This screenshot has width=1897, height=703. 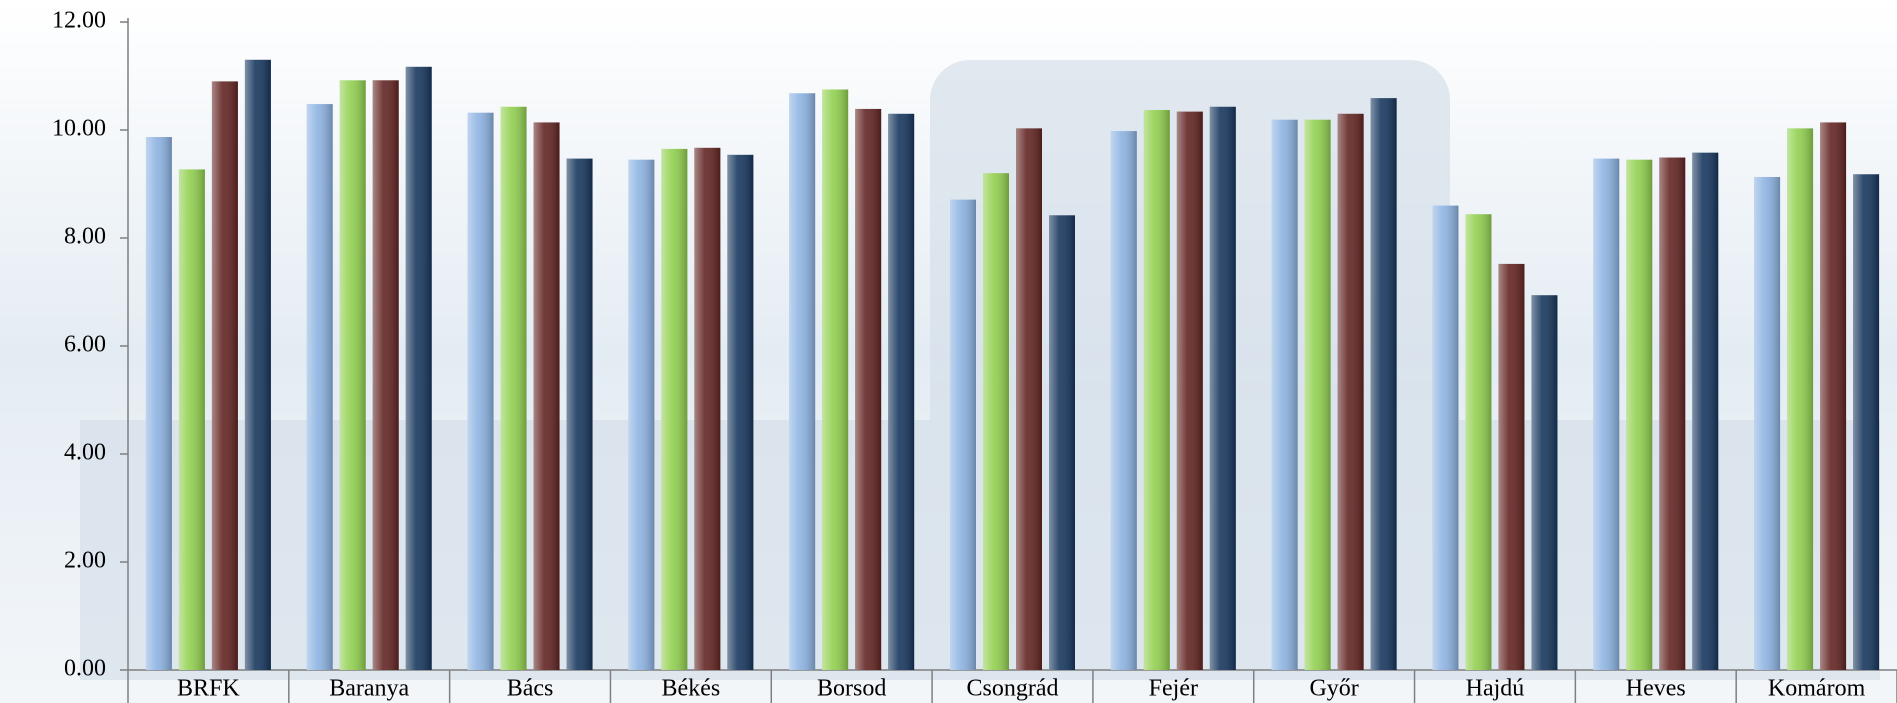 What do you see at coordinates (1013, 689) in the screenshot?
I see `x-tick-label: Csongrád` at bounding box center [1013, 689].